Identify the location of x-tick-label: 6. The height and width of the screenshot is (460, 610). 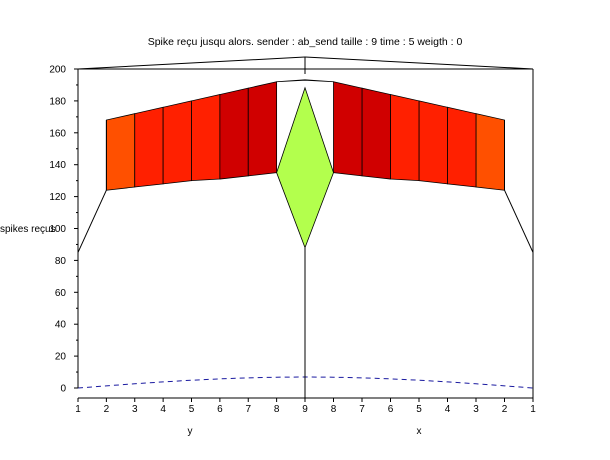
(391, 409).